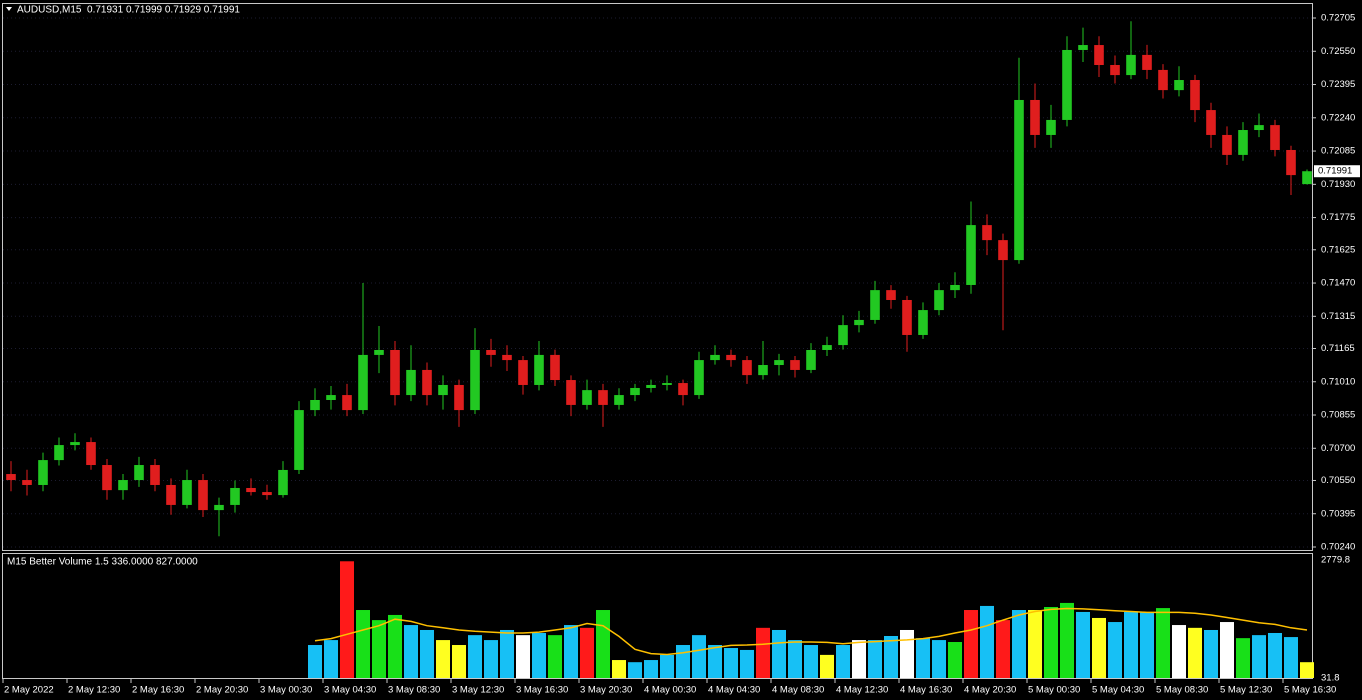  I want to click on y-tick-label: 0.70855, so click(1338, 415).